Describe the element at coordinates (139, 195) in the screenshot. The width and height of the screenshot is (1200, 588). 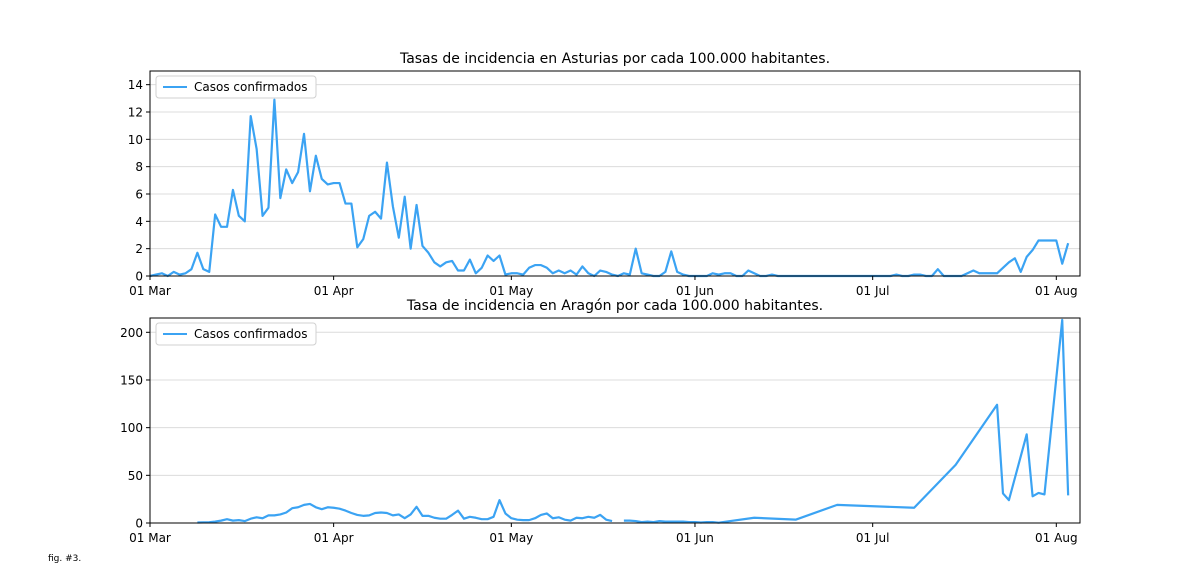
I see `y-tick-label: 6` at that location.